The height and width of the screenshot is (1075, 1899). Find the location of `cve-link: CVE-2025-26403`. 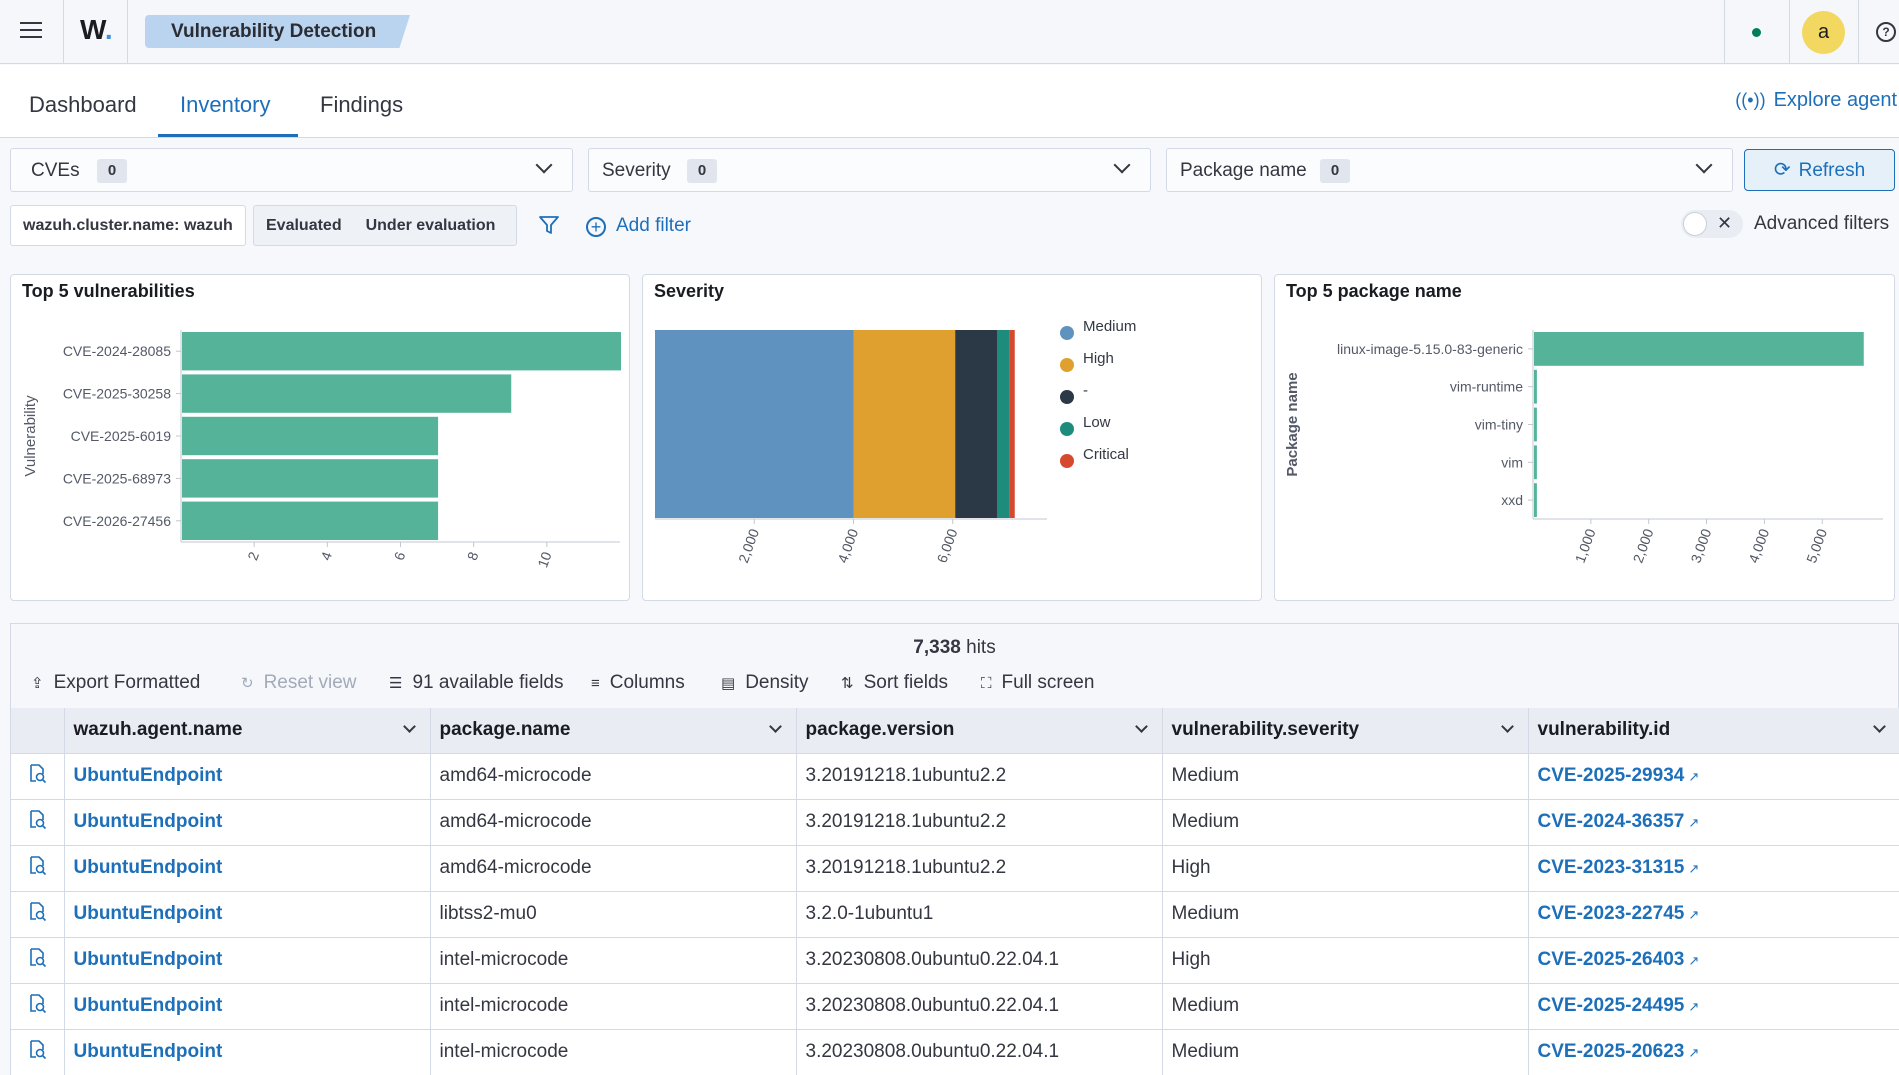

cve-link: CVE-2025-26403 is located at coordinates (1611, 959).